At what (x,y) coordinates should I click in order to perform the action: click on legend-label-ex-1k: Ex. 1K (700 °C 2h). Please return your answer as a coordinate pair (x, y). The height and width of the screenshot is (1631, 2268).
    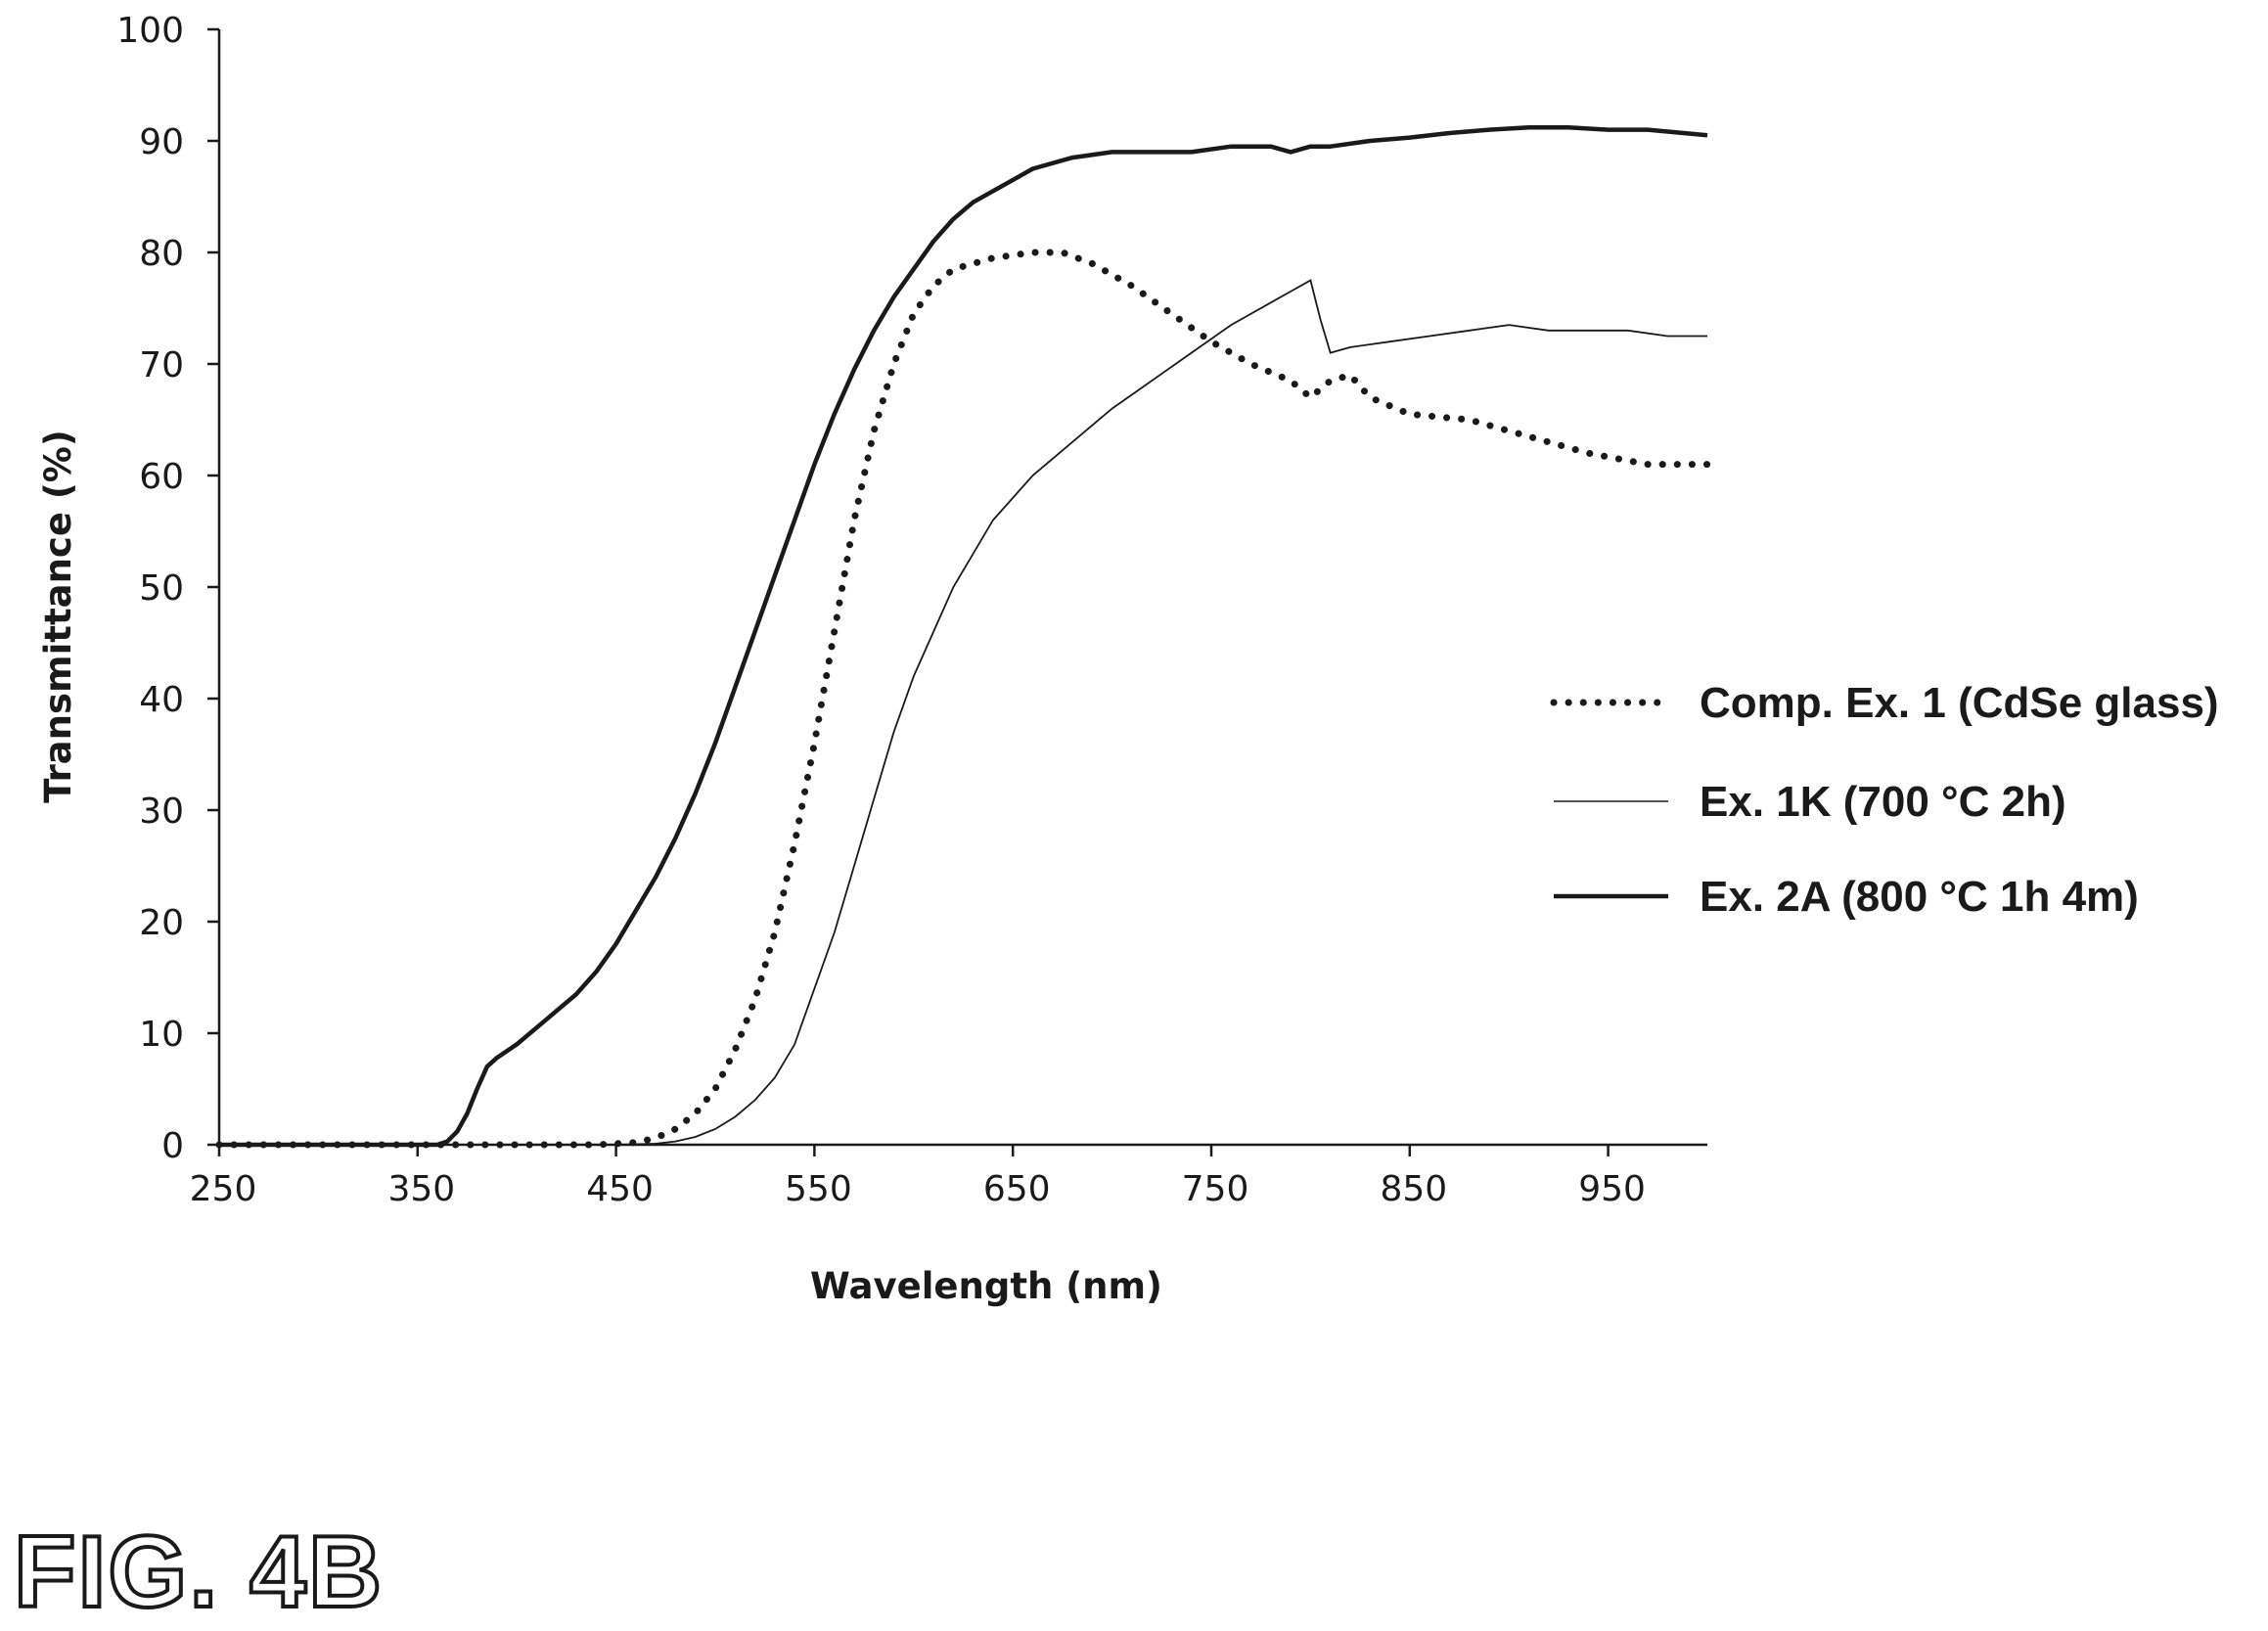
    Looking at the image, I should click on (1883, 802).